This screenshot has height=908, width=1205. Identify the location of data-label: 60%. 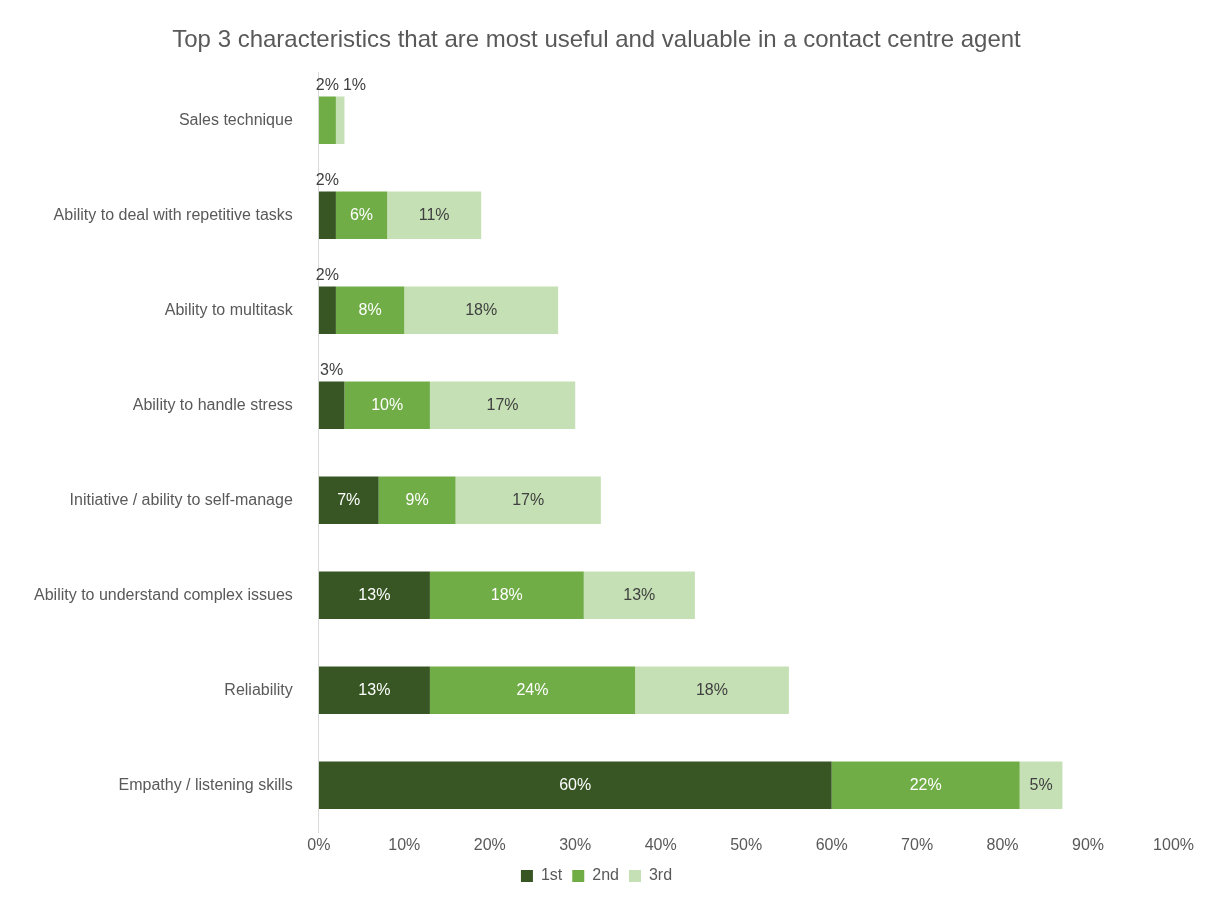
(575, 784).